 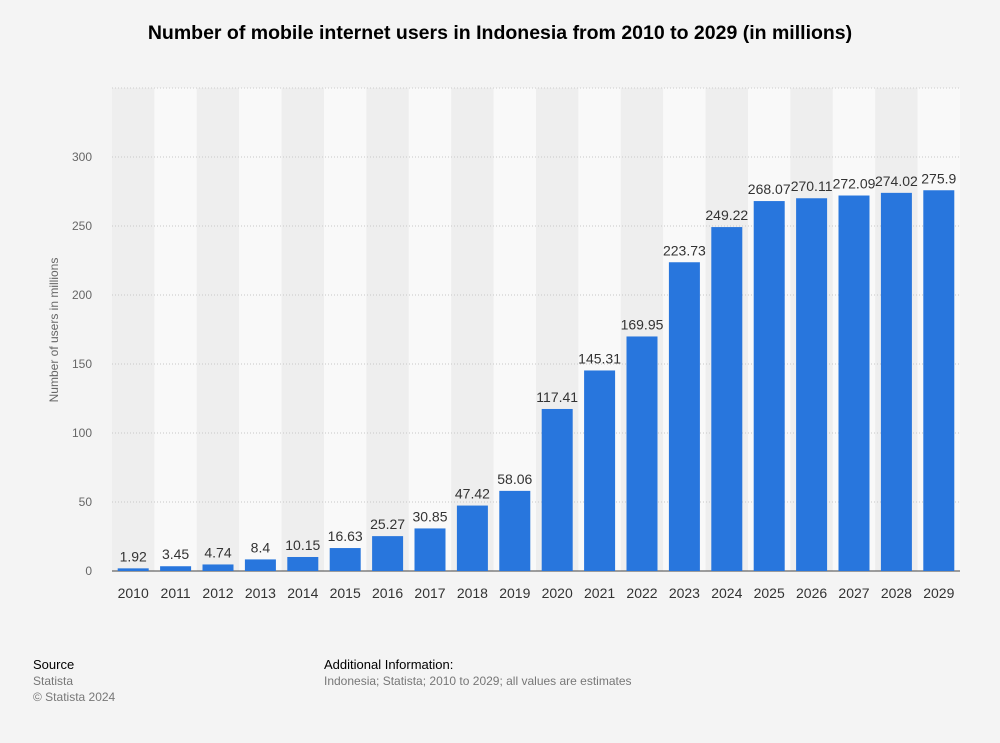 What do you see at coordinates (260, 593) in the screenshot?
I see `x-tick-label: 2013` at bounding box center [260, 593].